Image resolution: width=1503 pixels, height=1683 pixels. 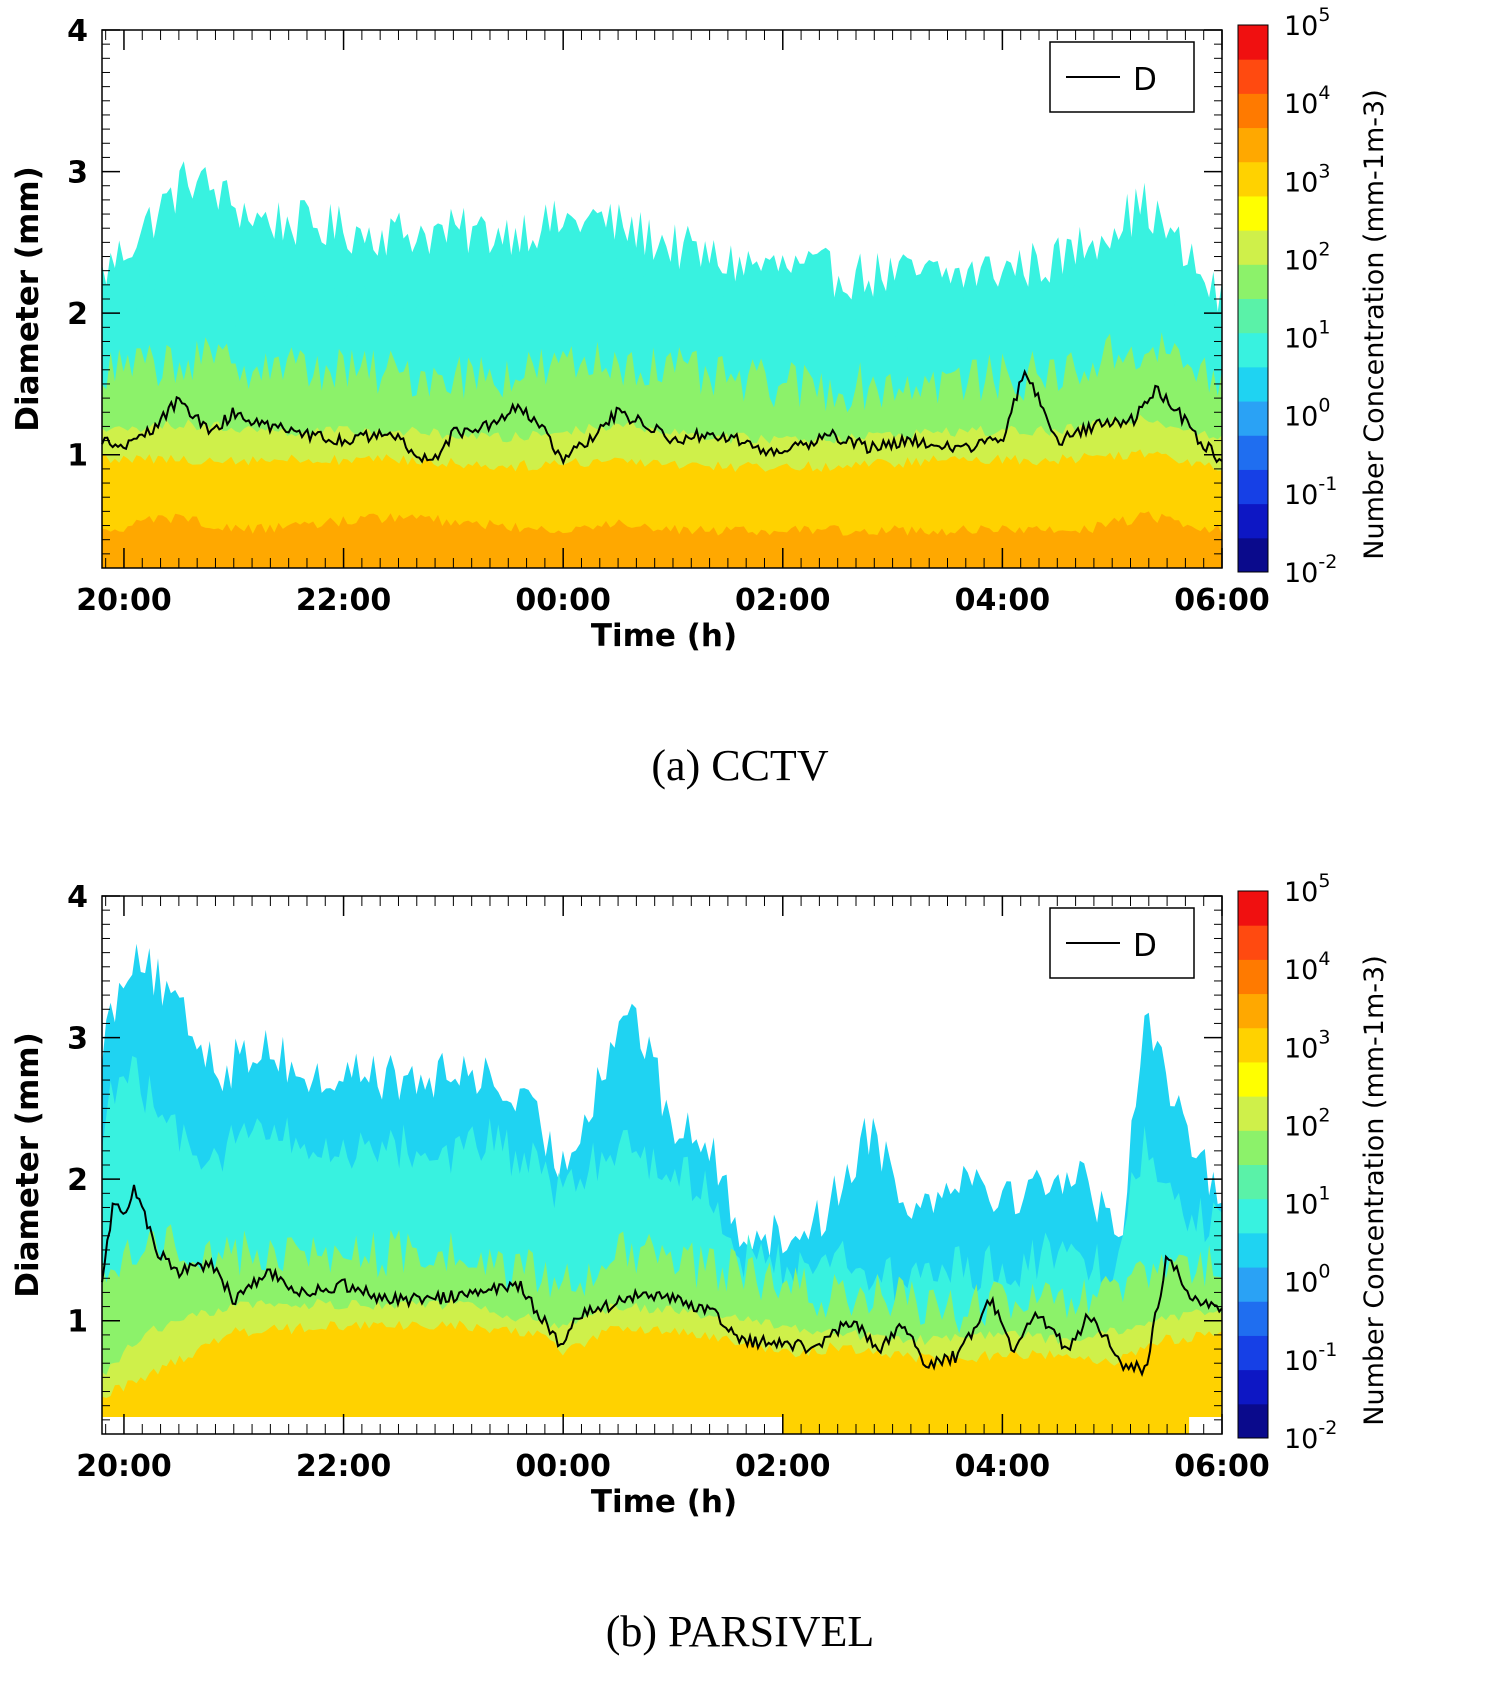 What do you see at coordinates (740, 1631) in the screenshot?
I see `caption-parsivel: (b) PARSIVEL` at bounding box center [740, 1631].